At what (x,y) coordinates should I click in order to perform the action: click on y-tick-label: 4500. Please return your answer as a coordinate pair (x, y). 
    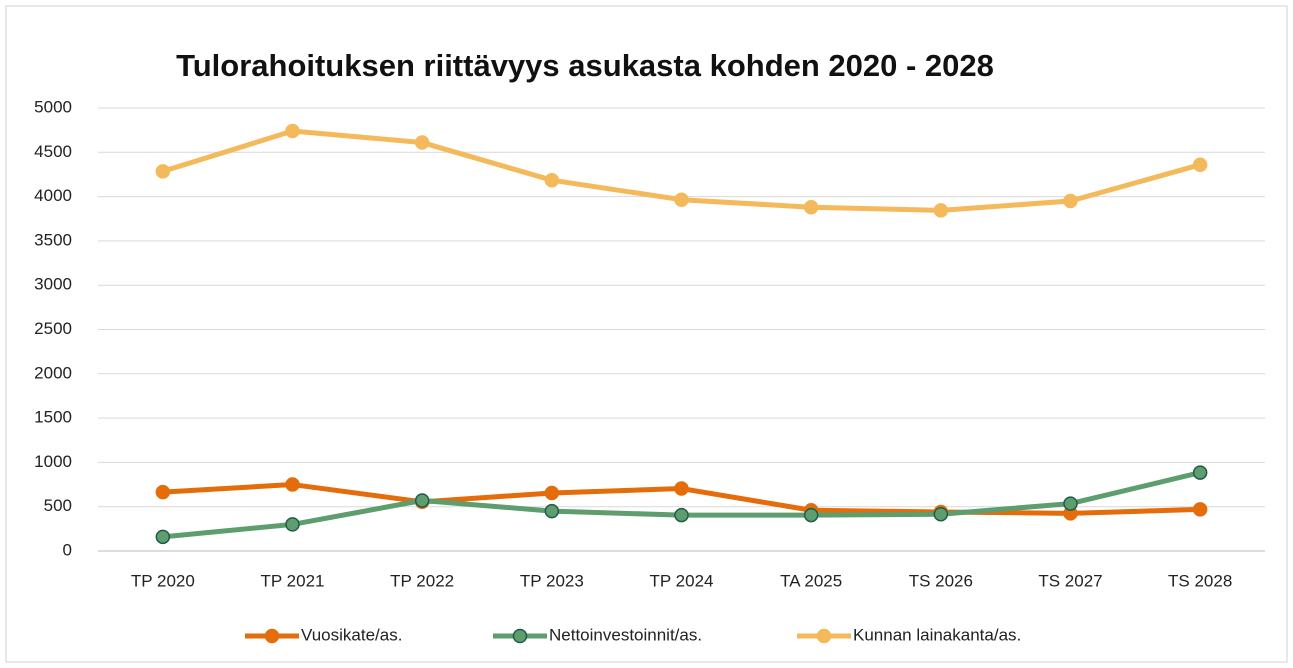
    Looking at the image, I should click on (53, 151).